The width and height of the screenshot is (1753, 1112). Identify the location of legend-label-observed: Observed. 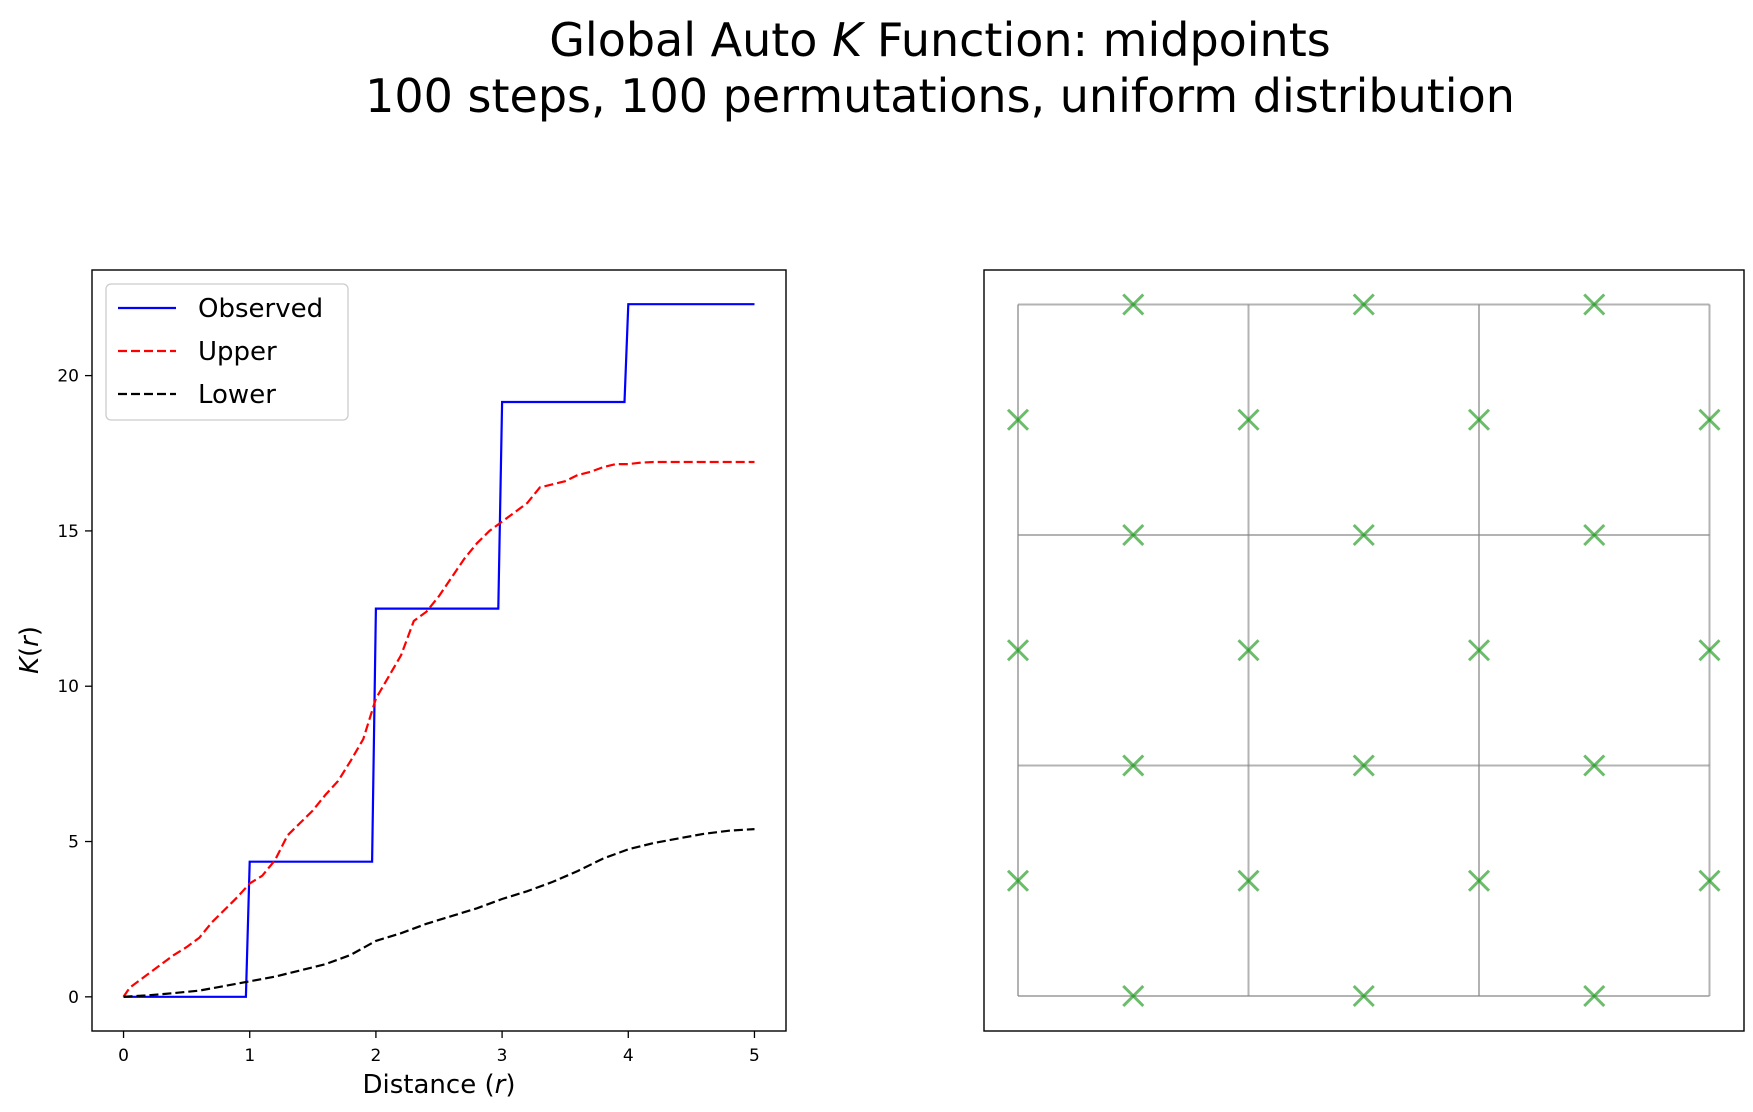
(260, 309).